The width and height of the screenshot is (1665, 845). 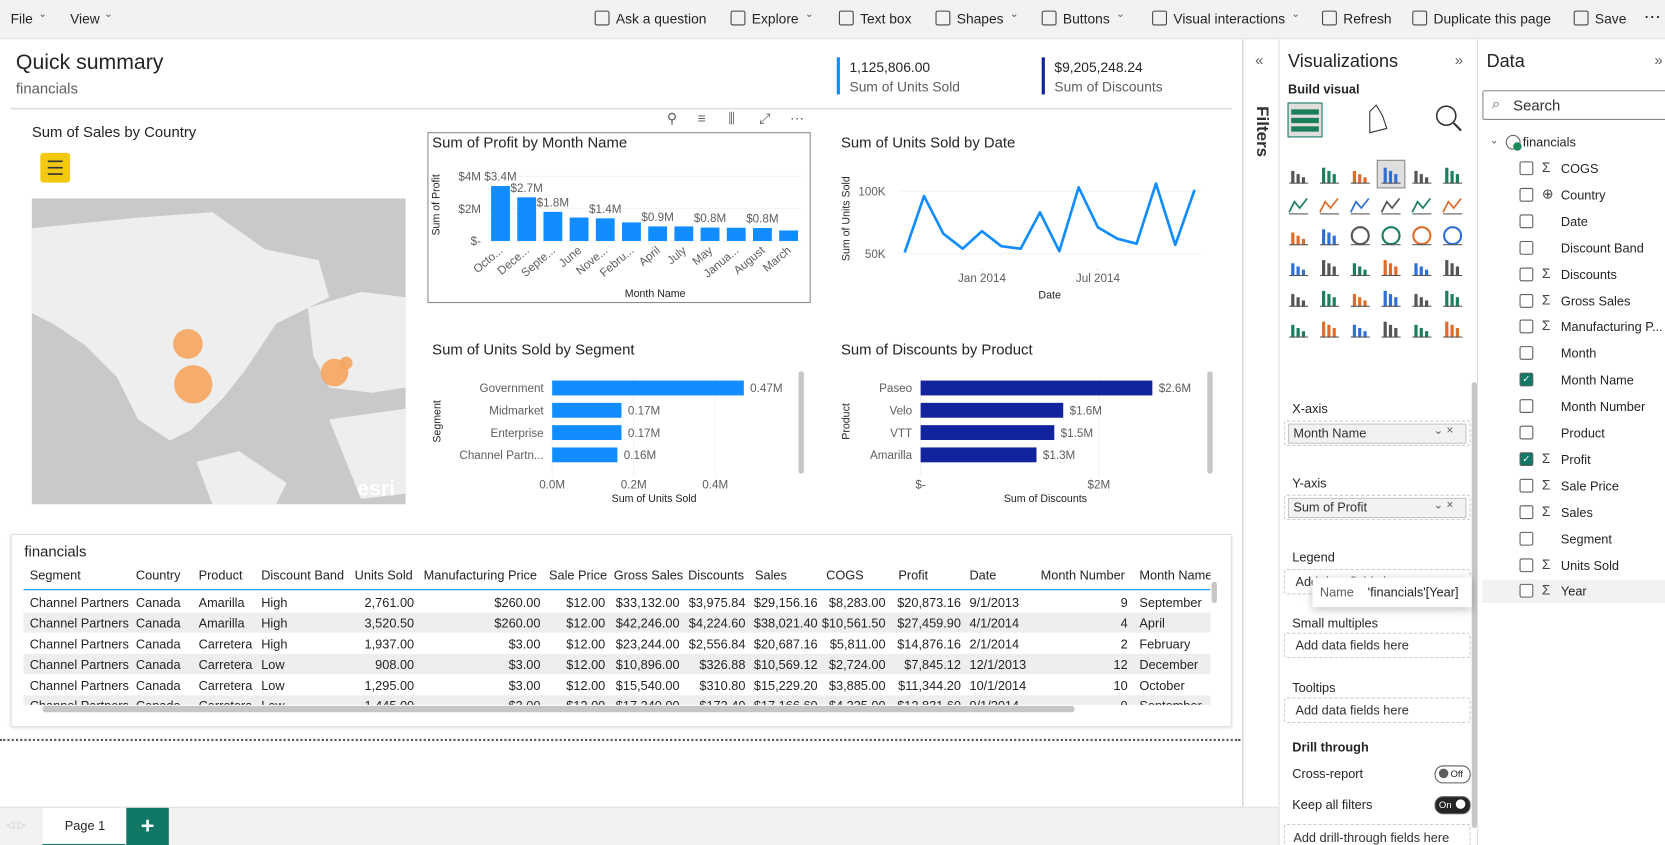 I want to click on column-header: Discounts, so click(x=716, y=575).